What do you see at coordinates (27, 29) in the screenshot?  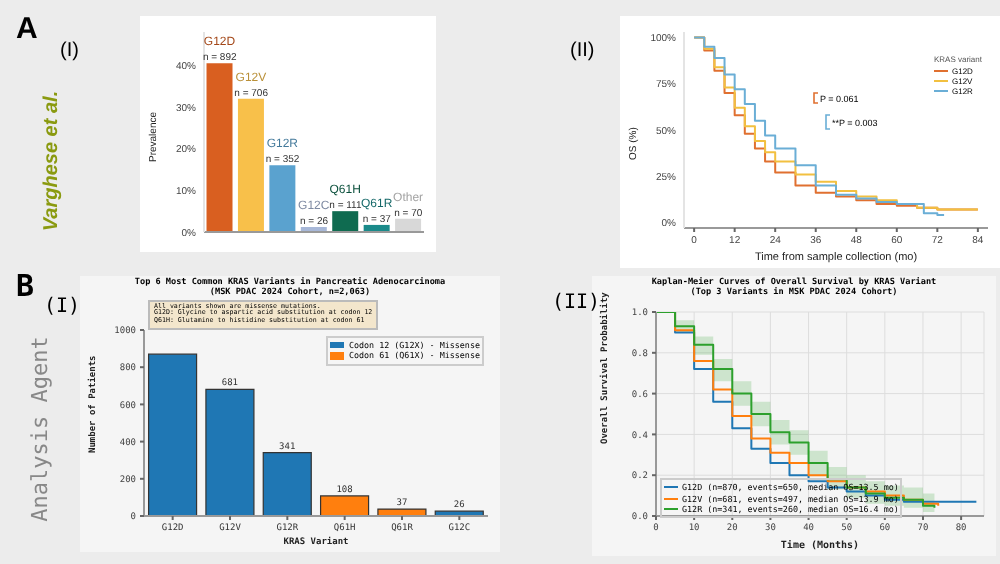 I see `text: A` at bounding box center [27, 29].